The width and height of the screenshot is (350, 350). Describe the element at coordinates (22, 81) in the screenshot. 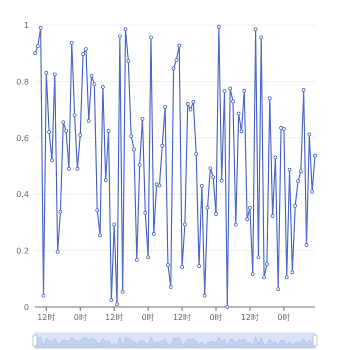

I see `y-tick-label: 0.8` at that location.